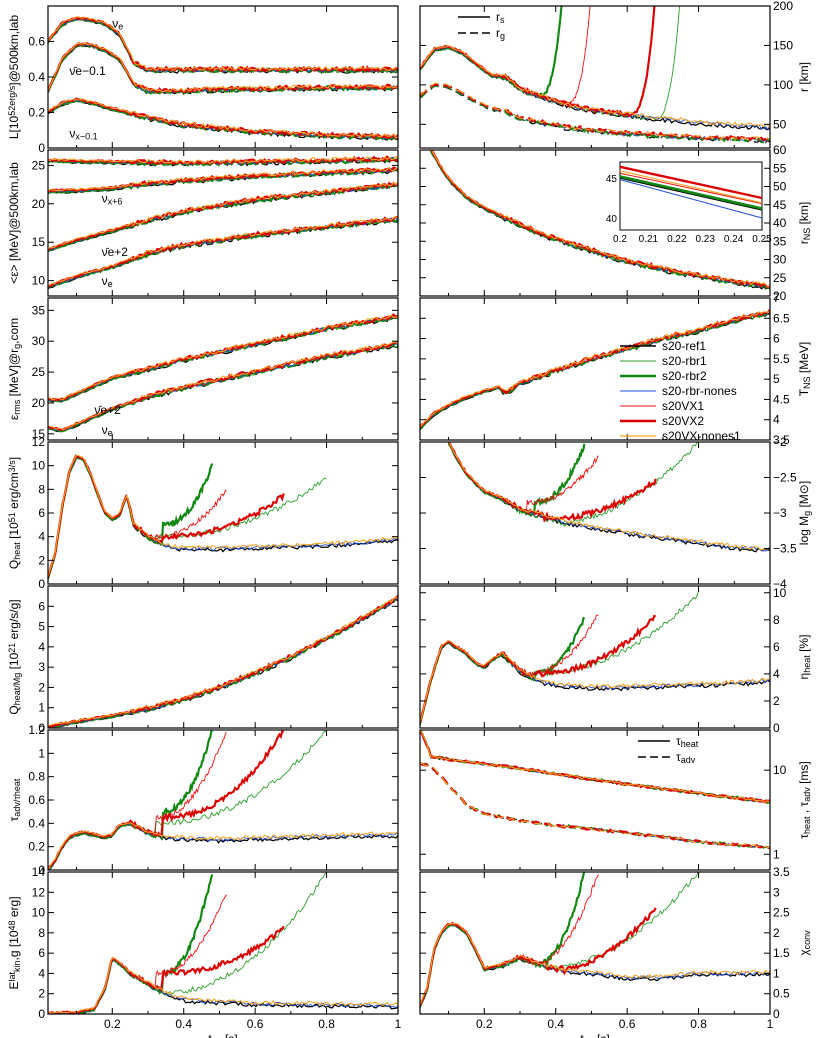 The width and height of the screenshot is (830, 1038). Describe the element at coordinates (39, 466) in the screenshot. I see `y-tick-label: 10` at that location.